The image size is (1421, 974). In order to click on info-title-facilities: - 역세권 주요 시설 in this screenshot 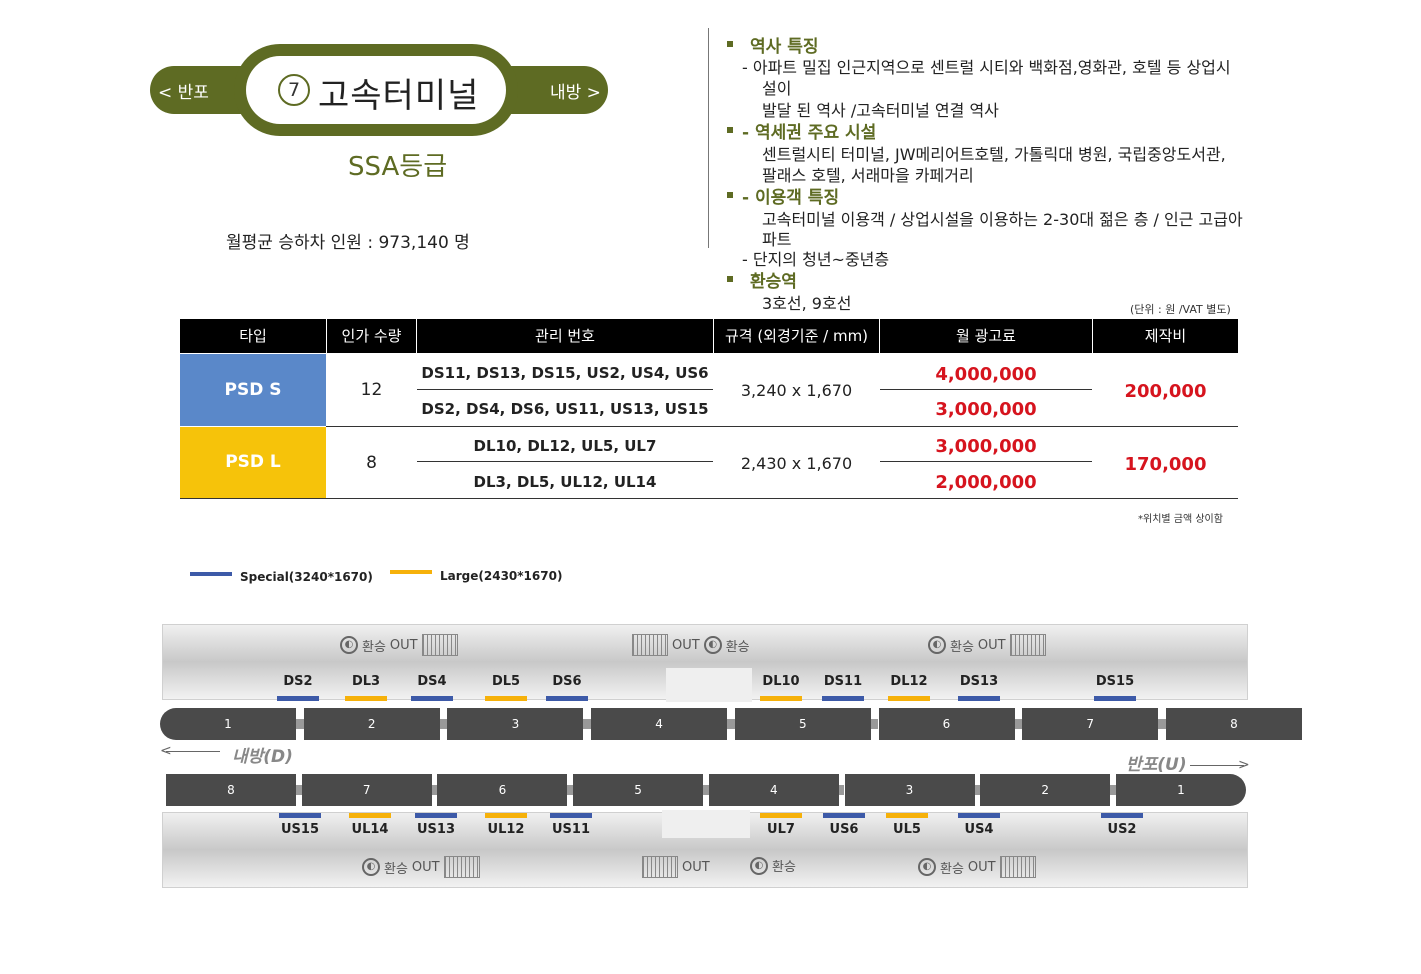, I will do `click(809, 133)`.